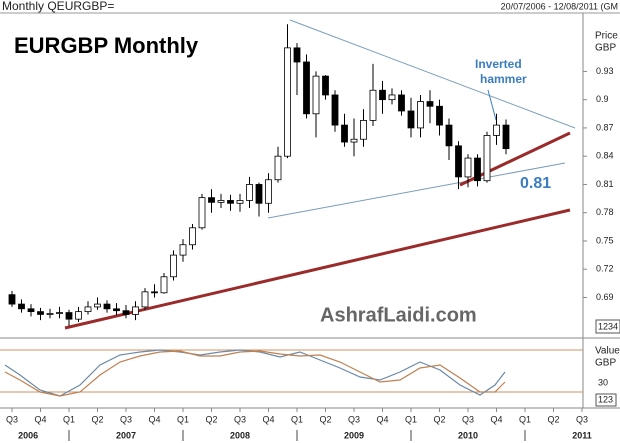 This screenshot has height=443, width=620. I want to click on y-tick-label: 0.75, so click(605, 240).